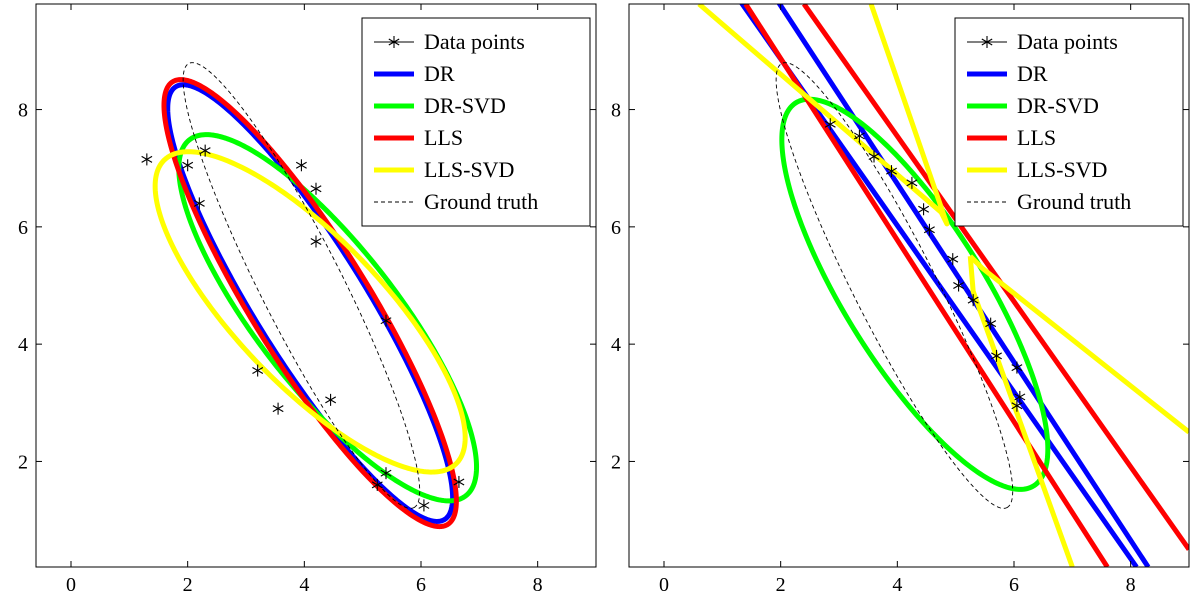 This screenshot has height=602, width=1190. Describe the element at coordinates (23, 345) in the screenshot. I see `y-tick-label: 4` at that location.